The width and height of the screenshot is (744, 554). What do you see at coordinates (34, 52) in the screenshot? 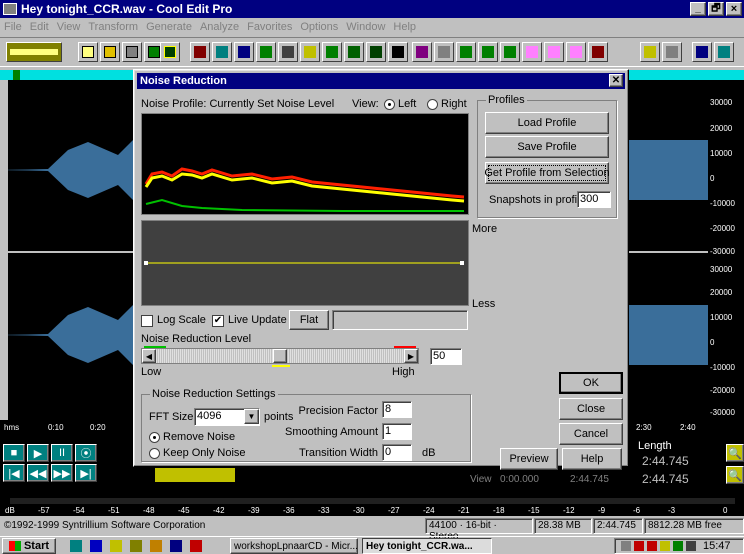
I see `multitrack-toggle-button` at bounding box center [34, 52].